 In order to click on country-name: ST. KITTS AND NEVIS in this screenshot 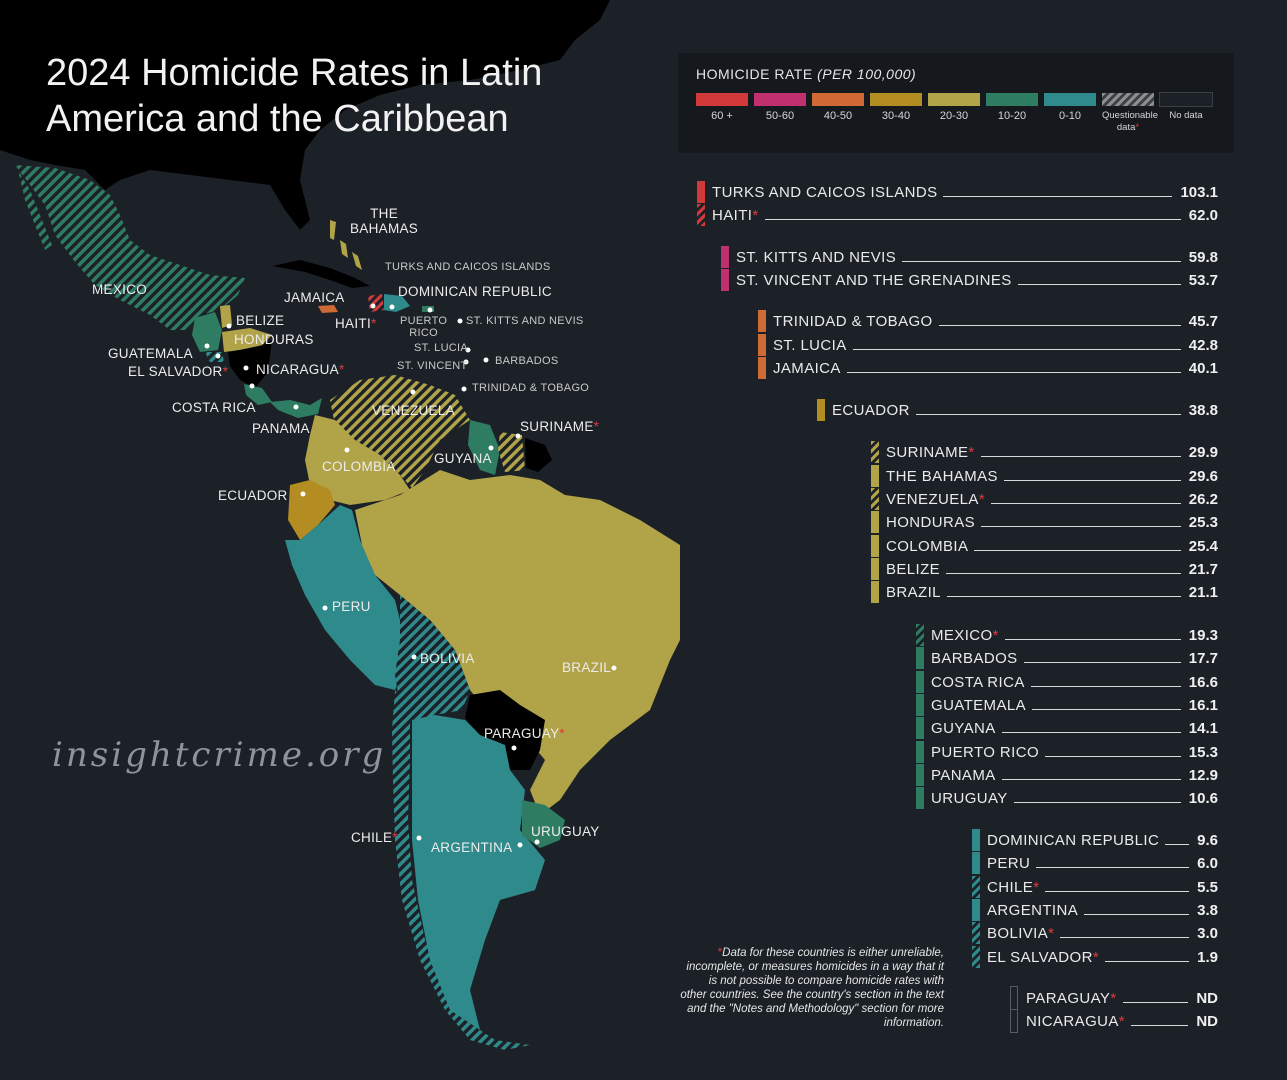, I will do `click(816, 257)`.